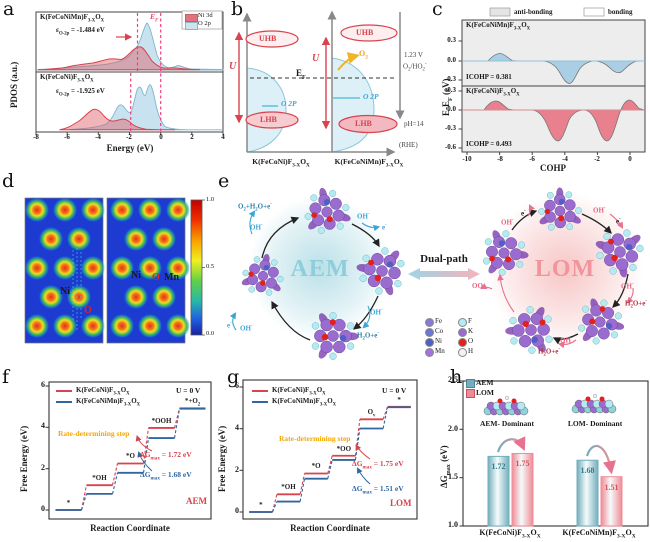 The image size is (650, 542). I want to click on ni3d-curve-top, so click(119, 58).